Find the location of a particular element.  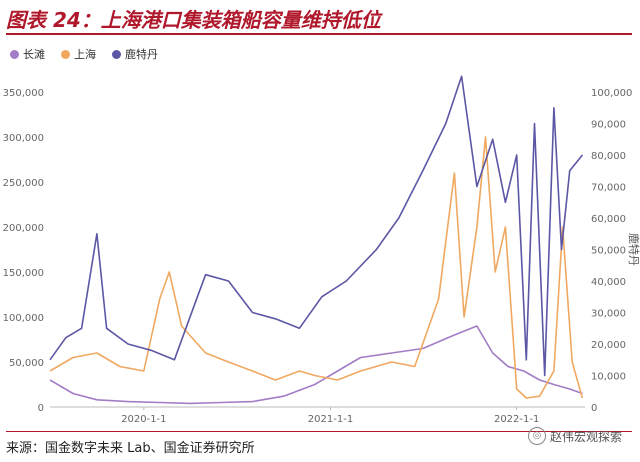

y-right-tick-label: 30,000 is located at coordinates (608, 314).